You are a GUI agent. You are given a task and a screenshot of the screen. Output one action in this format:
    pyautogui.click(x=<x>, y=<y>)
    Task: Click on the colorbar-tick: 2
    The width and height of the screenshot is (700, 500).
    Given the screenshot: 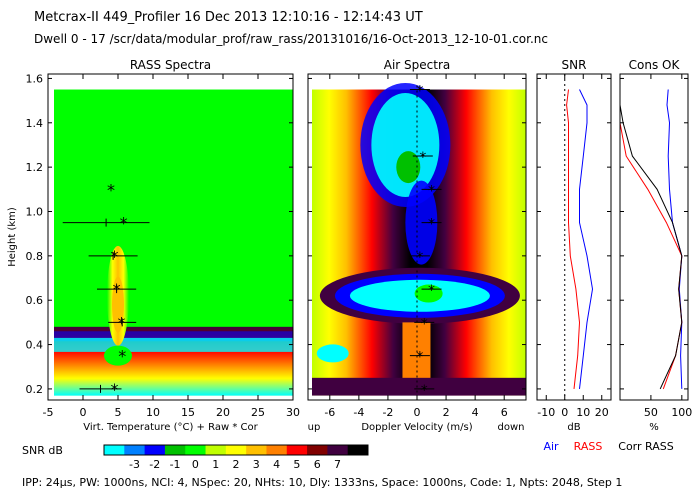 What is the action you would take?
    pyautogui.click(x=236, y=464)
    